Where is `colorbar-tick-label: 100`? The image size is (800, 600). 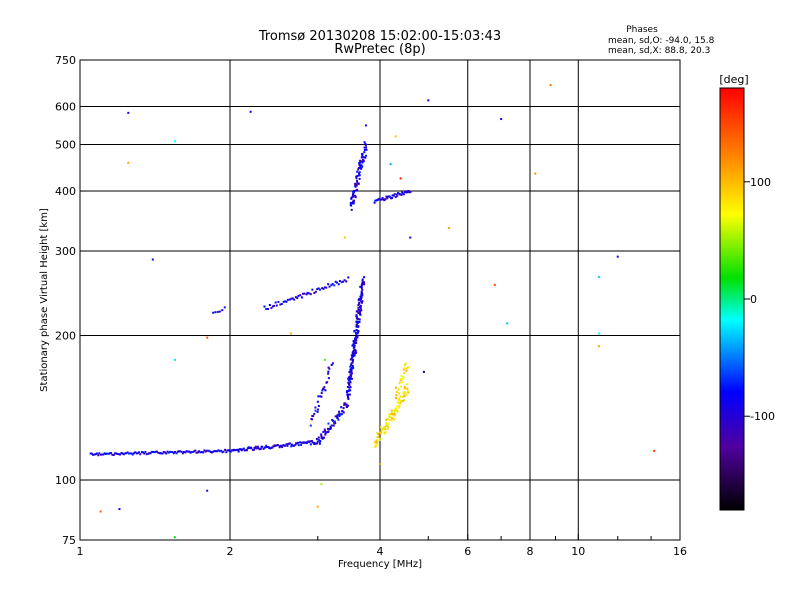
colorbar-tick-label: 100 is located at coordinates (760, 182).